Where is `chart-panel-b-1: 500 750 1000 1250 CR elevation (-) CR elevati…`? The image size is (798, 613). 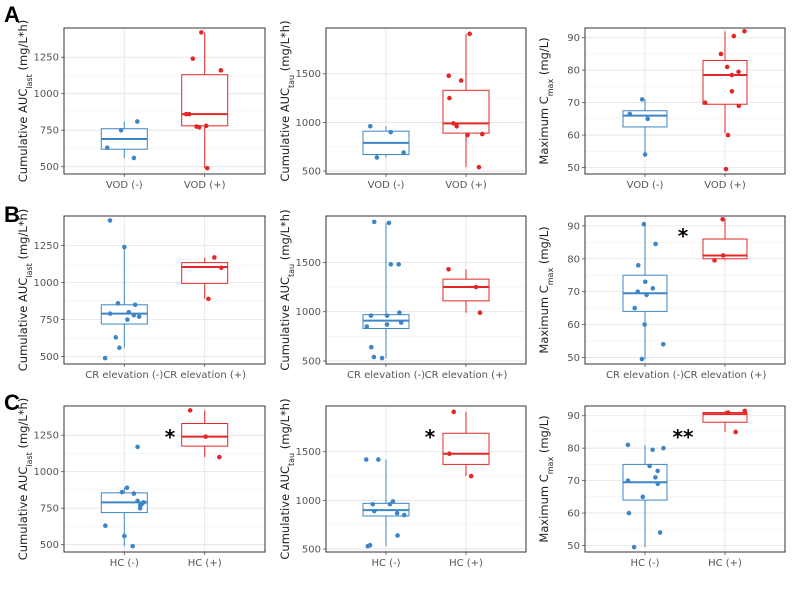 chart-panel-b-1: 500 750 1000 1250 CR elevation (-) CR elevati… is located at coordinates (141, 295).